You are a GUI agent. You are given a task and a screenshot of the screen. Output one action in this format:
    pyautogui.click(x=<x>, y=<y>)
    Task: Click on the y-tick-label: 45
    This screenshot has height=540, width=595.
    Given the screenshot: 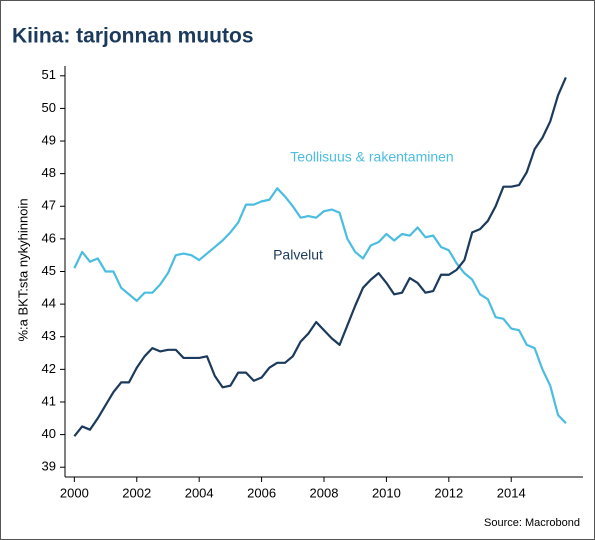 What is the action you would take?
    pyautogui.click(x=49, y=270)
    